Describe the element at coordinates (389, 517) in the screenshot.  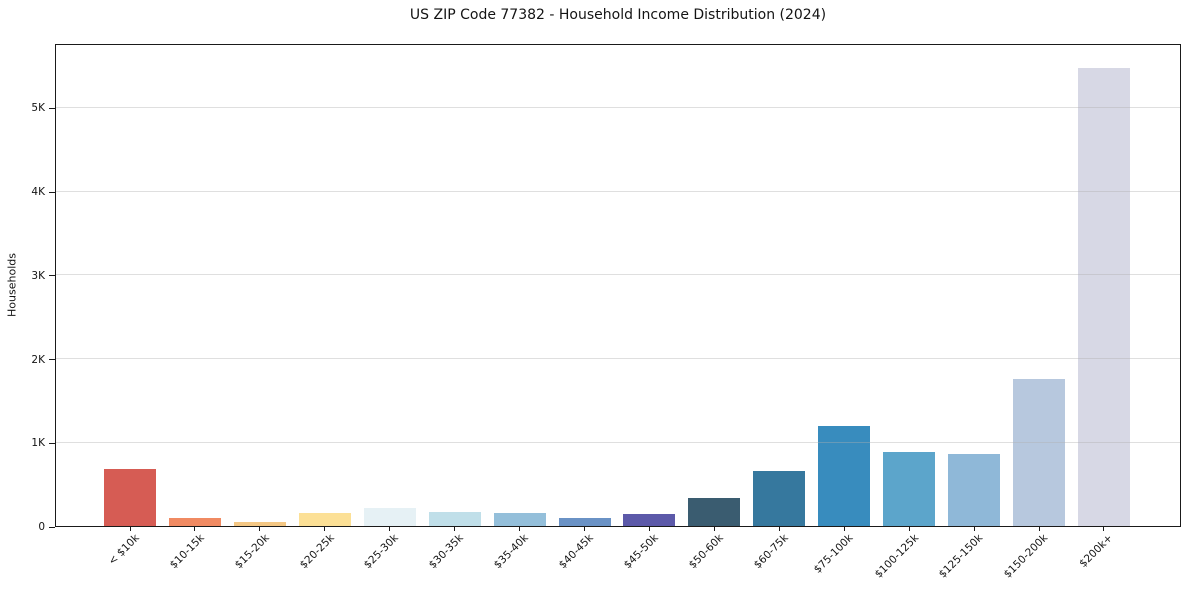
I see `bar-$25-30k` at that location.